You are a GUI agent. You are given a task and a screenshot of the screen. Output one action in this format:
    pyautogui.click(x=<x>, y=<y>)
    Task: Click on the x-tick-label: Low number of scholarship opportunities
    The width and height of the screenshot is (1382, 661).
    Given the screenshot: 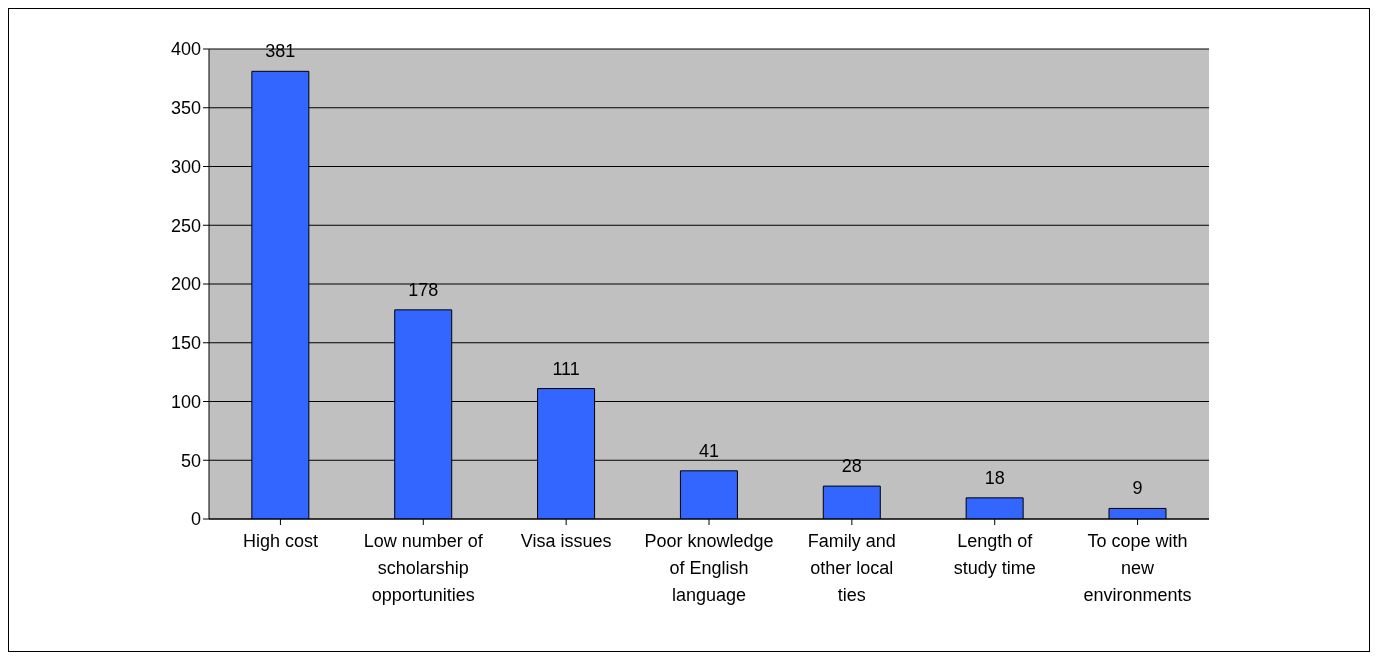 What is the action you would take?
    pyautogui.click(x=423, y=568)
    